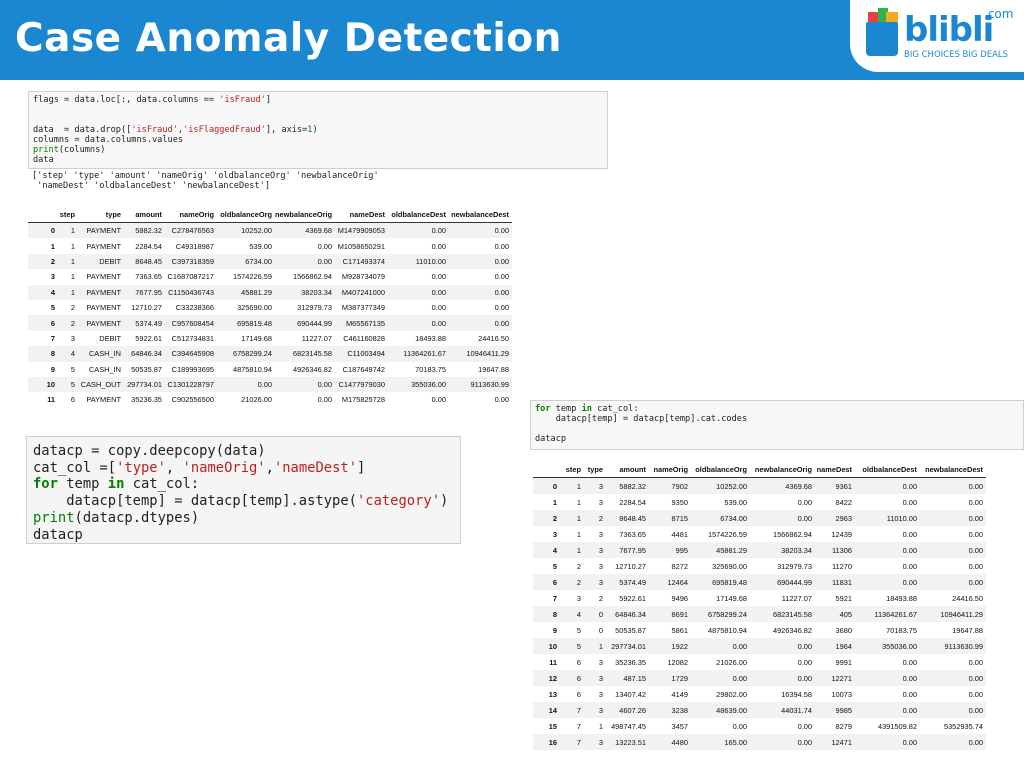 Image resolution: width=1024 pixels, height=768 pixels. Describe the element at coordinates (54, 517) in the screenshot. I see `code-token: print` at that location.